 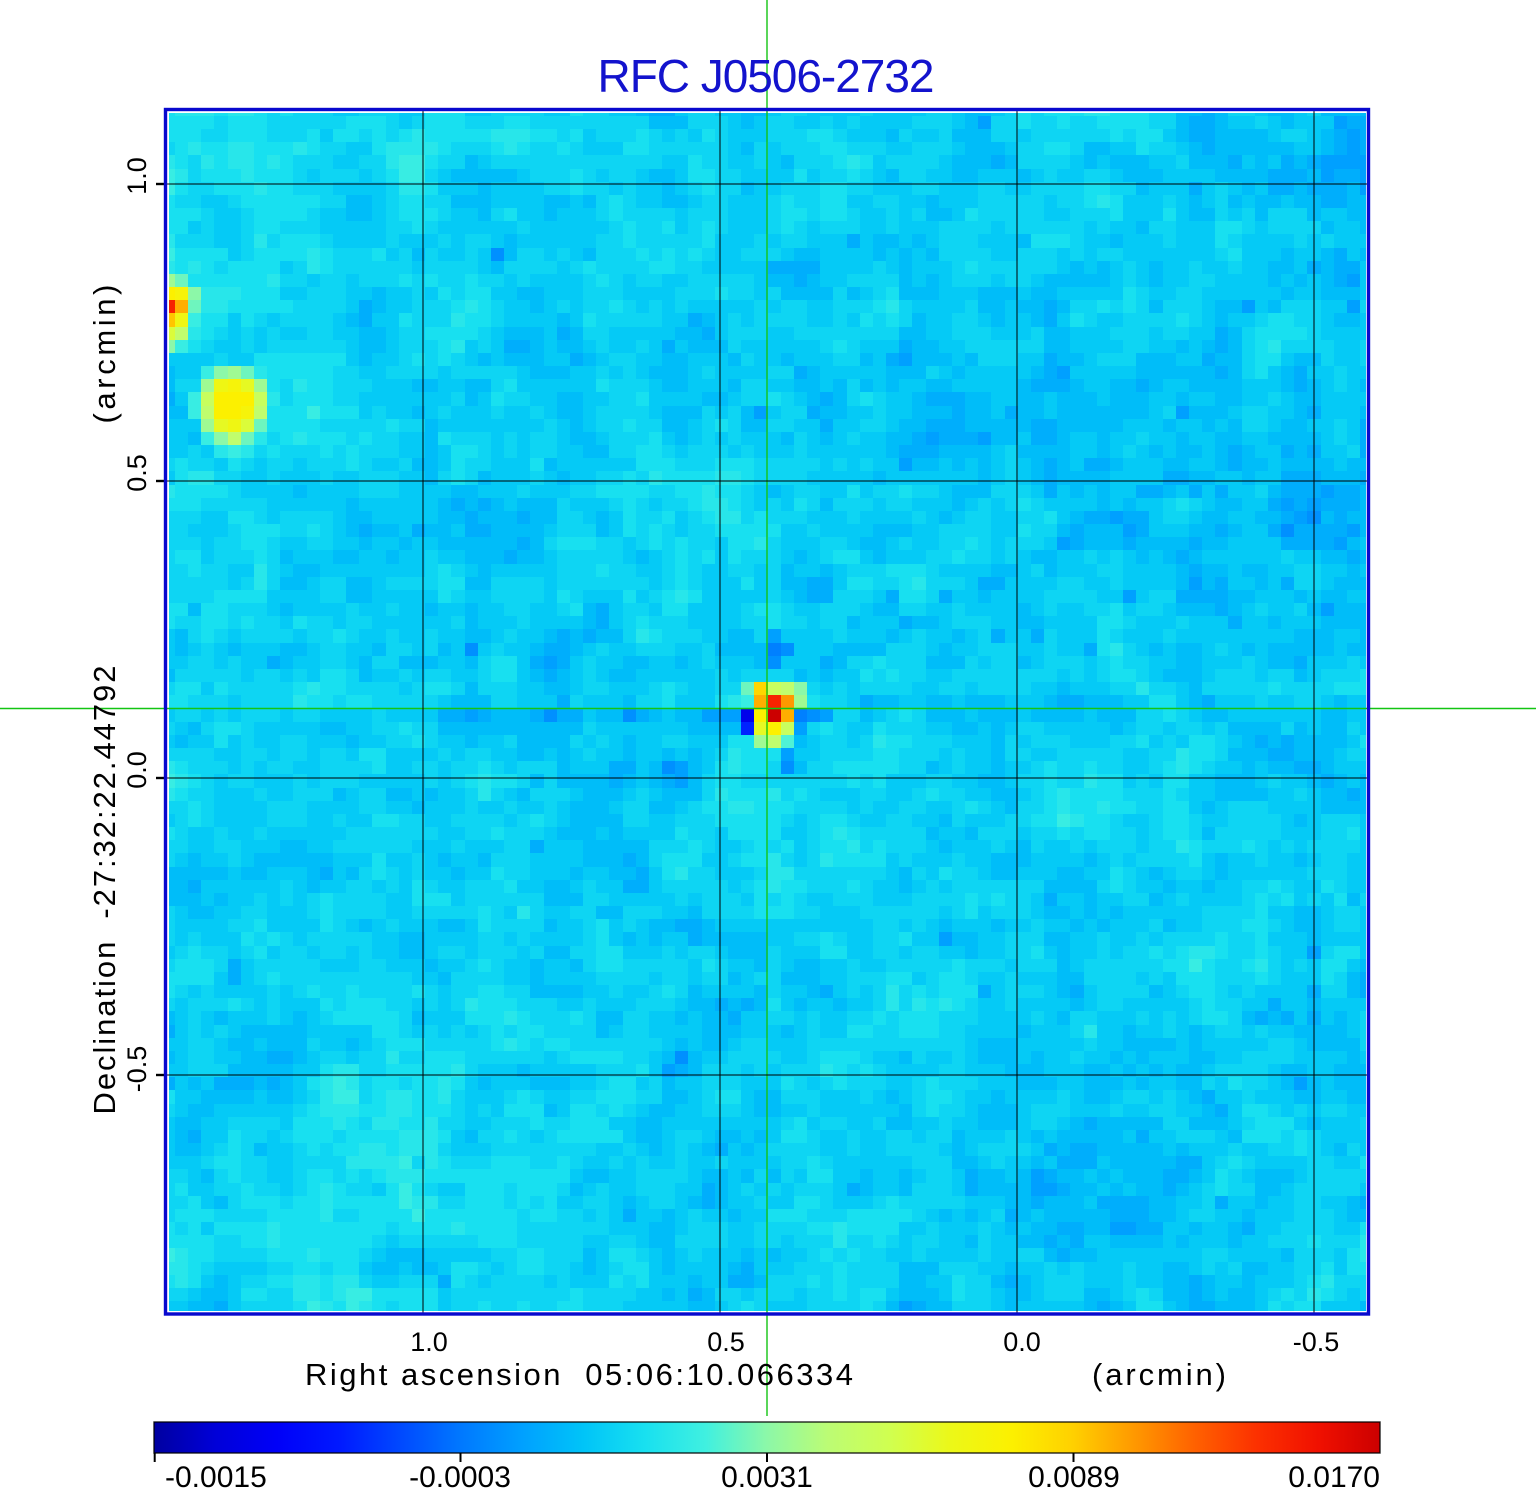 I want to click on svg-text: 0.0089, so click(x=1074, y=1477).